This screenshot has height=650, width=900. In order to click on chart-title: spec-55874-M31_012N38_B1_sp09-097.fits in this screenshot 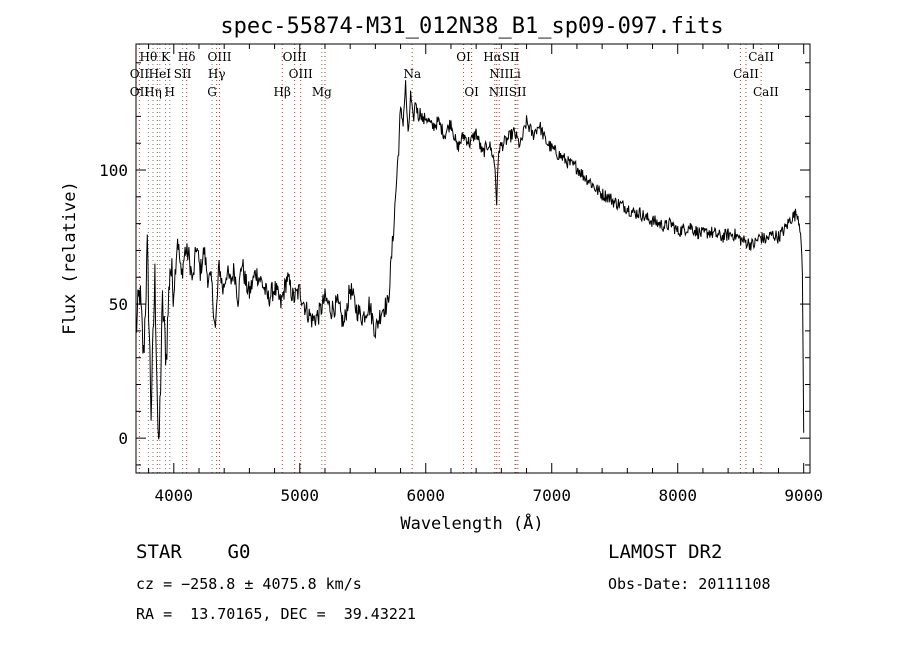, I will do `click(471, 26)`.